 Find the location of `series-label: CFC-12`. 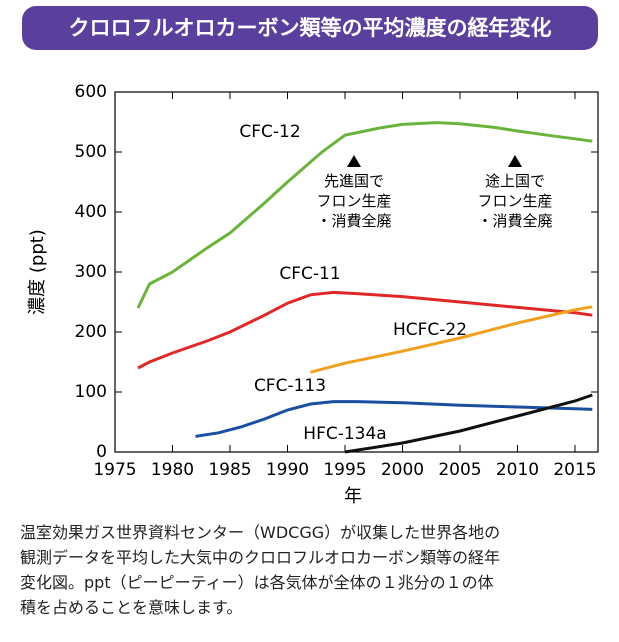

series-label: CFC-12 is located at coordinates (269, 132).